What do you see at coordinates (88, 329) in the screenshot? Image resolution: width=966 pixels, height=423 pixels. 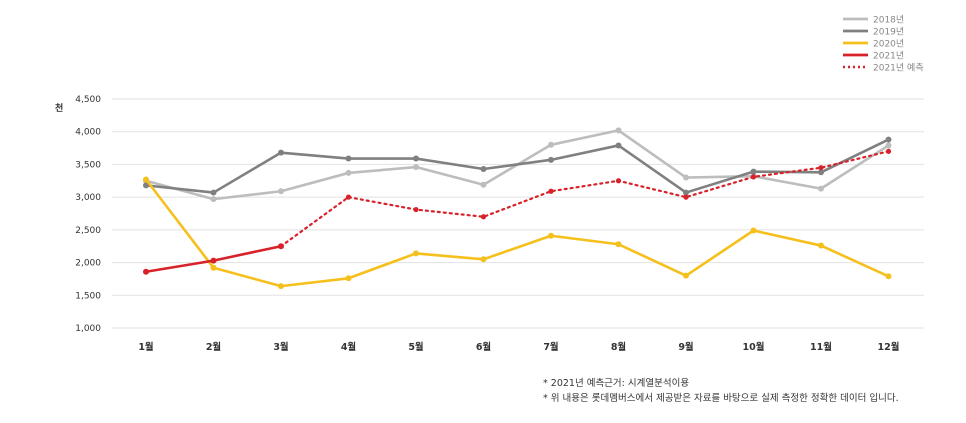 I see `y-tick-label-1000: 1,000` at bounding box center [88, 329].